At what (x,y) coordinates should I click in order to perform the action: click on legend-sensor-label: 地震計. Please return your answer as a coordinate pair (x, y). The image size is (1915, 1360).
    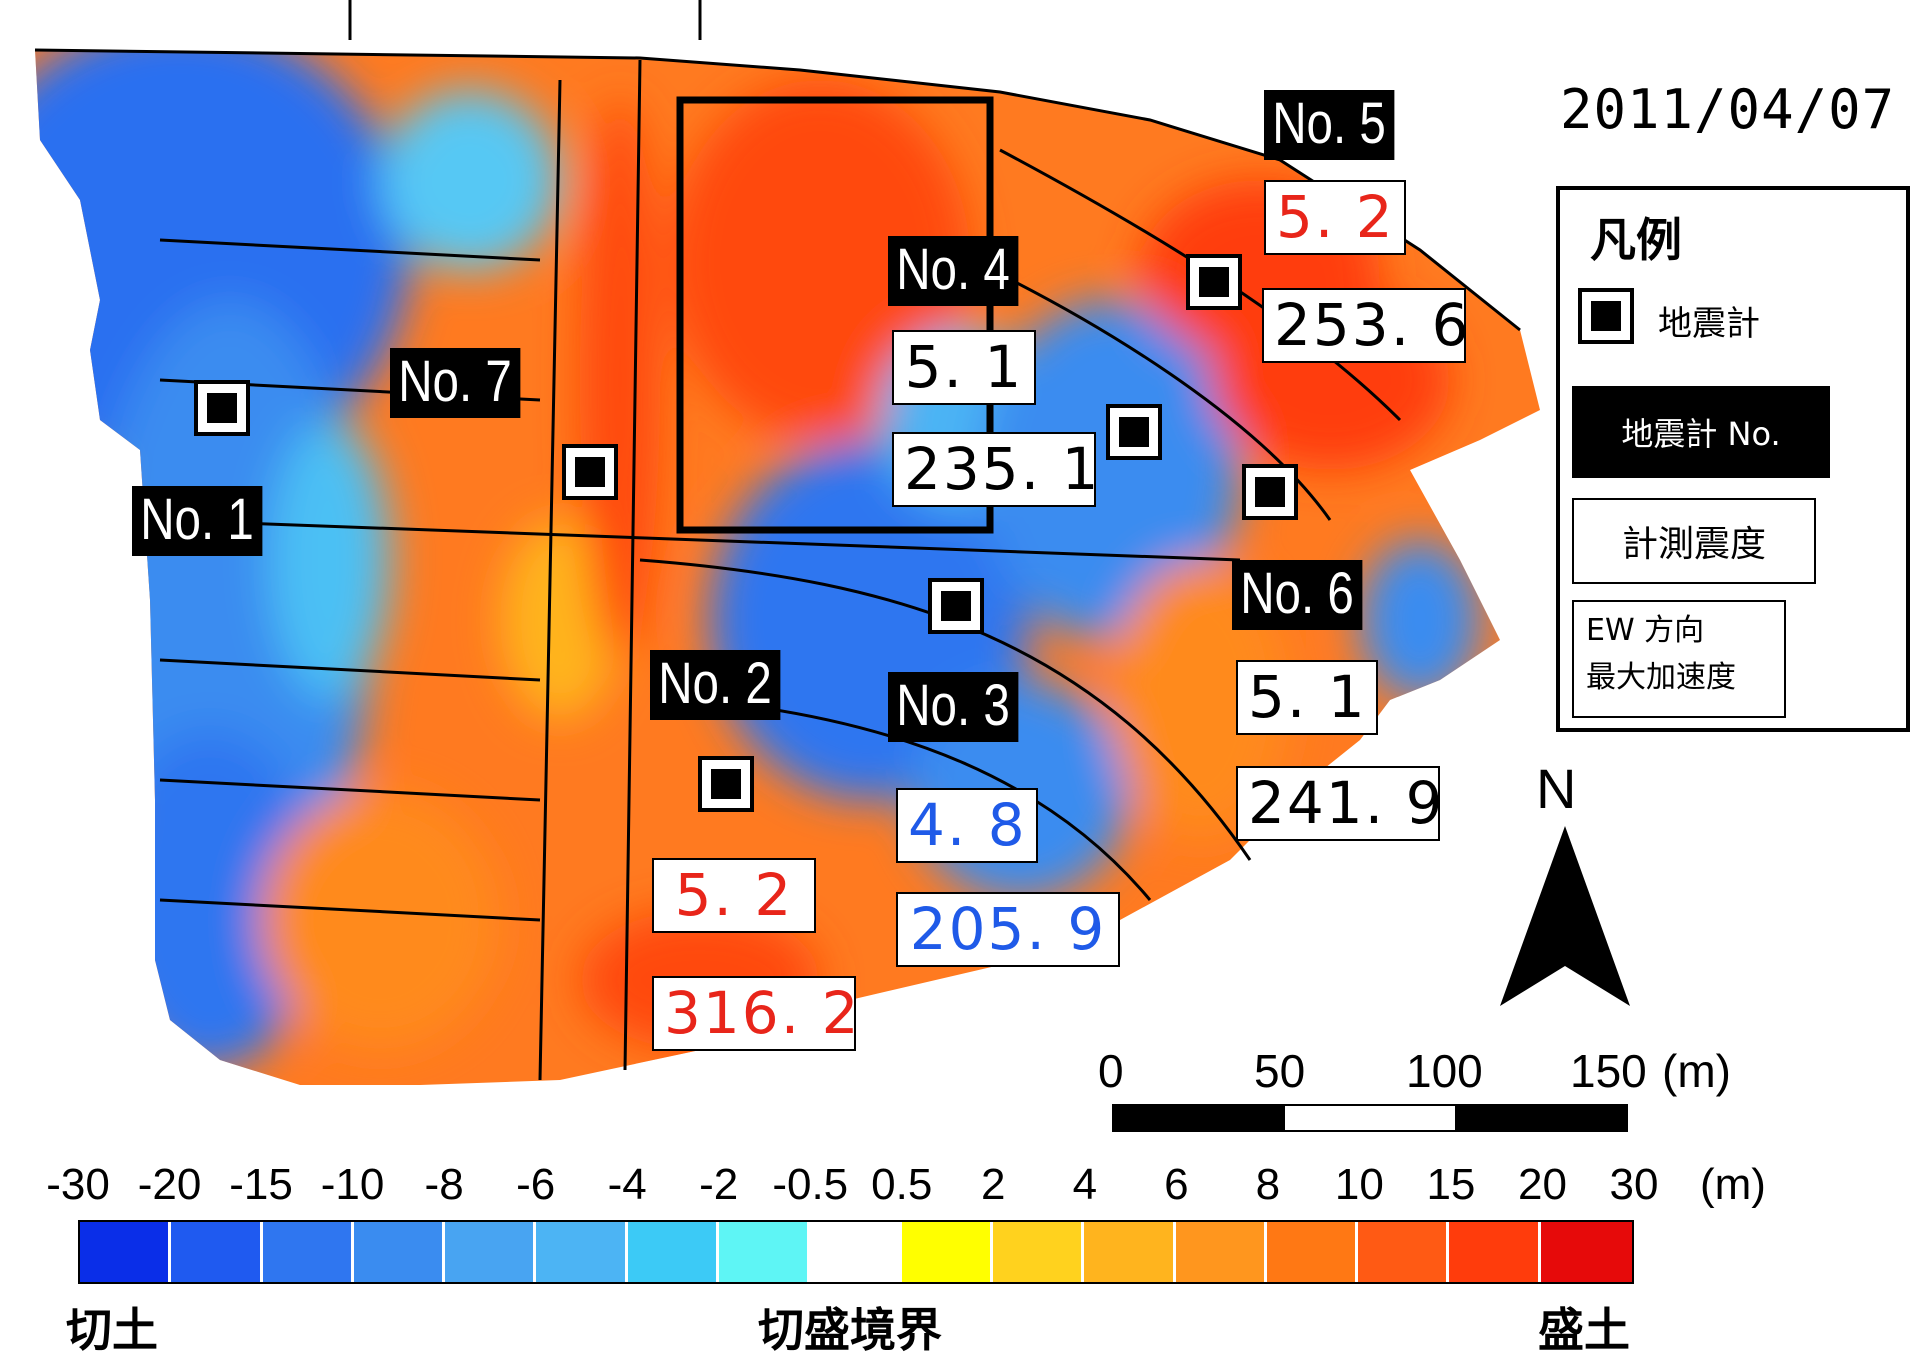
    Looking at the image, I should click on (1709, 324).